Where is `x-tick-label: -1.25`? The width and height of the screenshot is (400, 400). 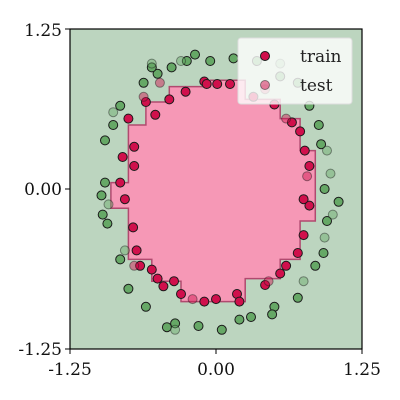
x-tick-label: -1.25 is located at coordinates (70, 370).